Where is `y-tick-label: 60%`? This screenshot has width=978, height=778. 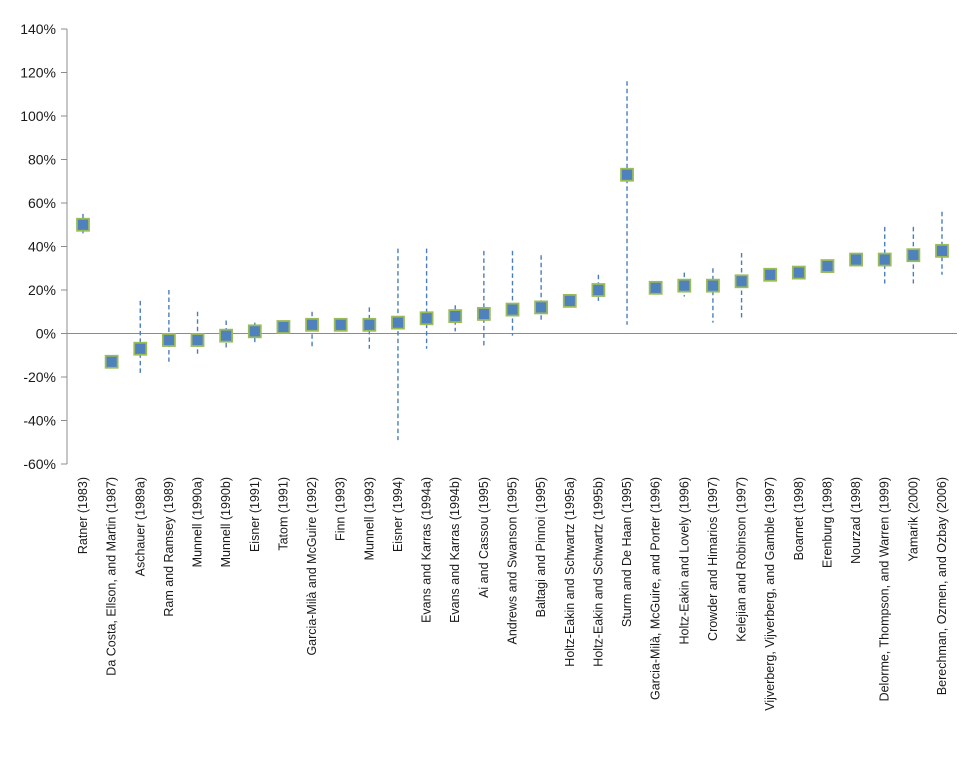 y-tick-label: 60% is located at coordinates (42, 203).